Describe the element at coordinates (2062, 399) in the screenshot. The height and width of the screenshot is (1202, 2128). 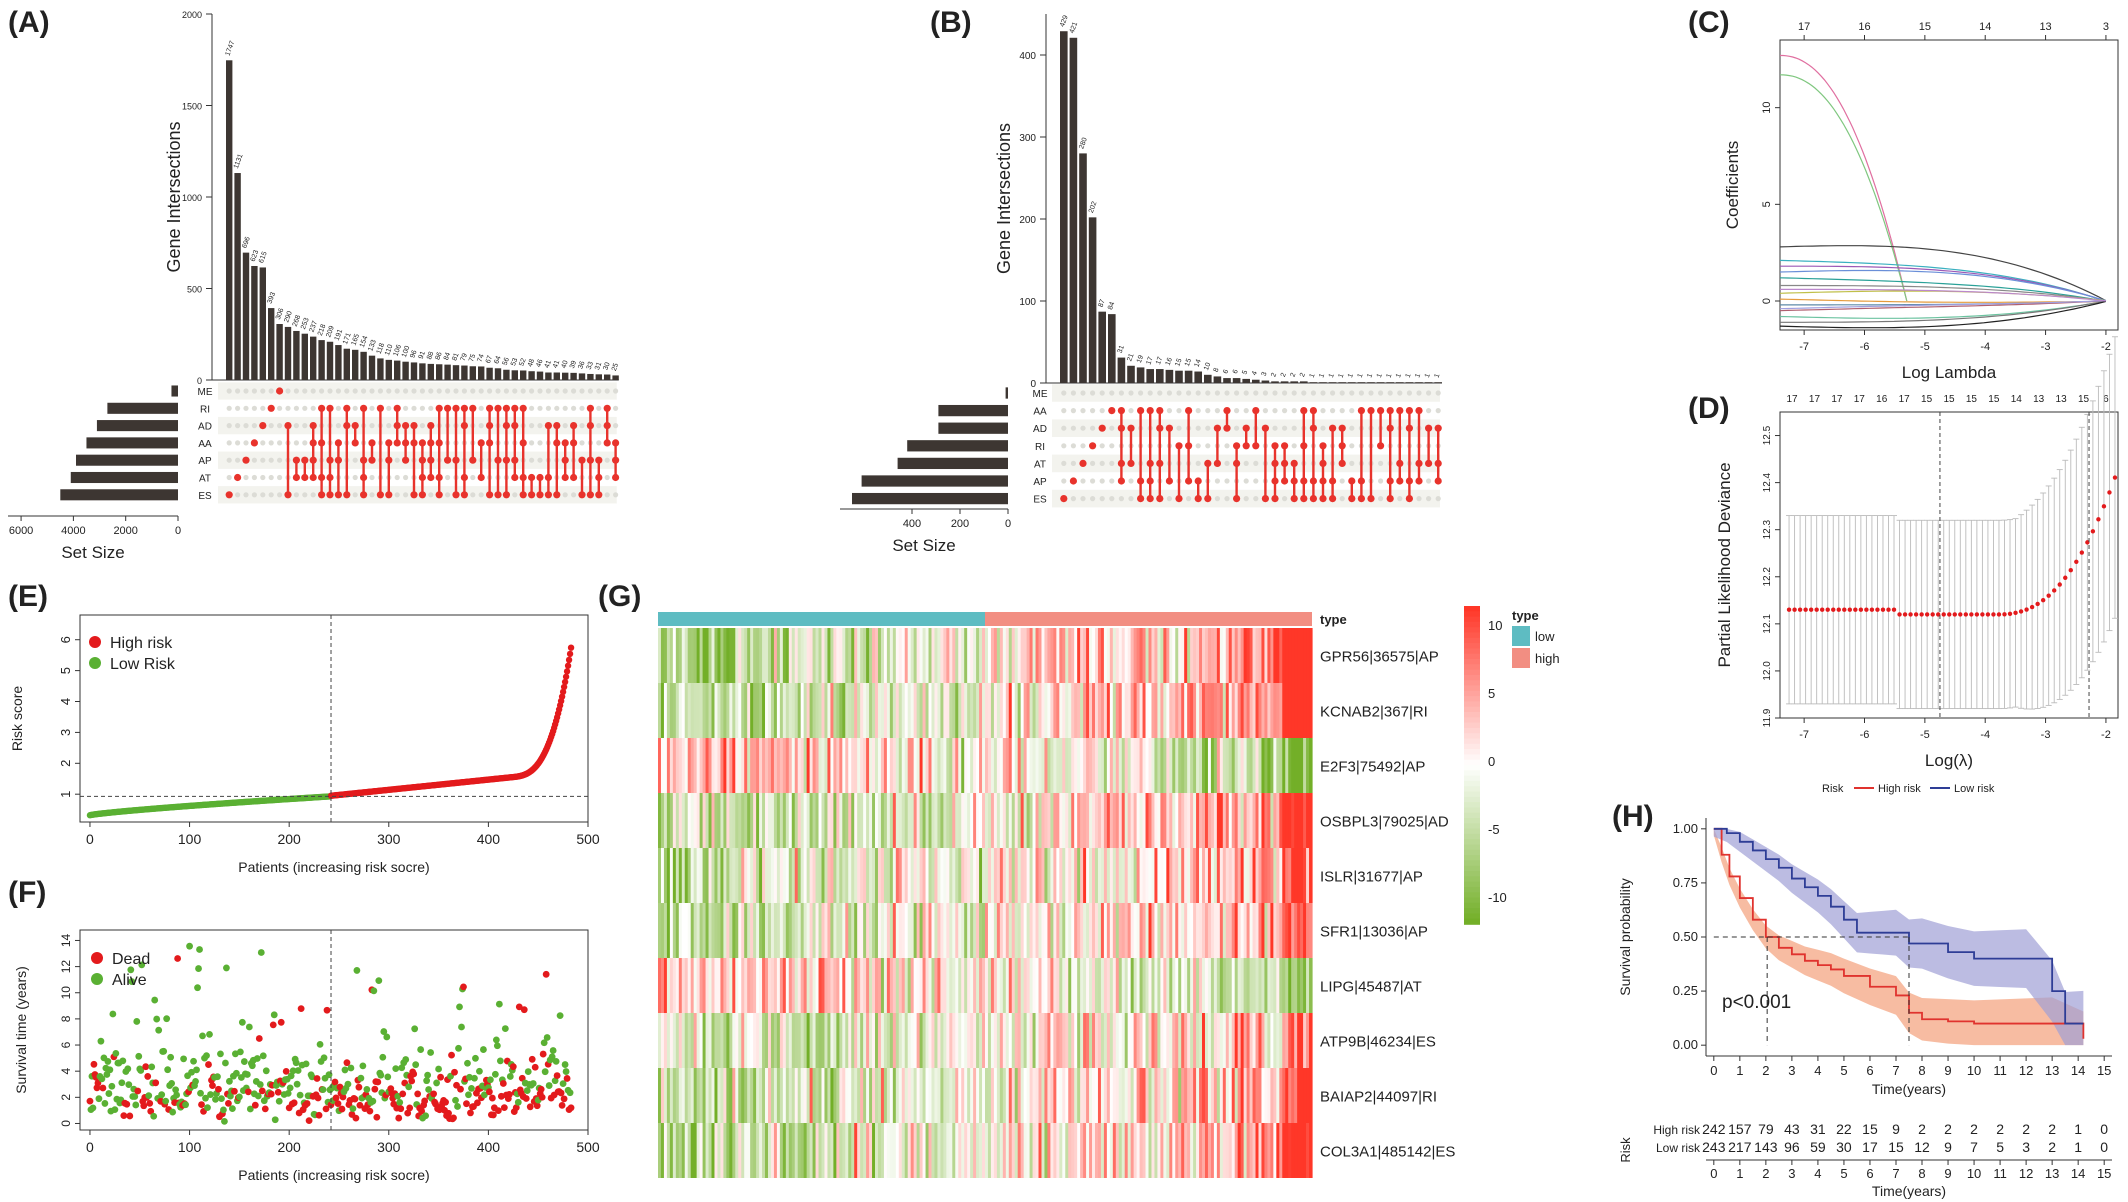
I see `top-tick-label: 13` at that location.